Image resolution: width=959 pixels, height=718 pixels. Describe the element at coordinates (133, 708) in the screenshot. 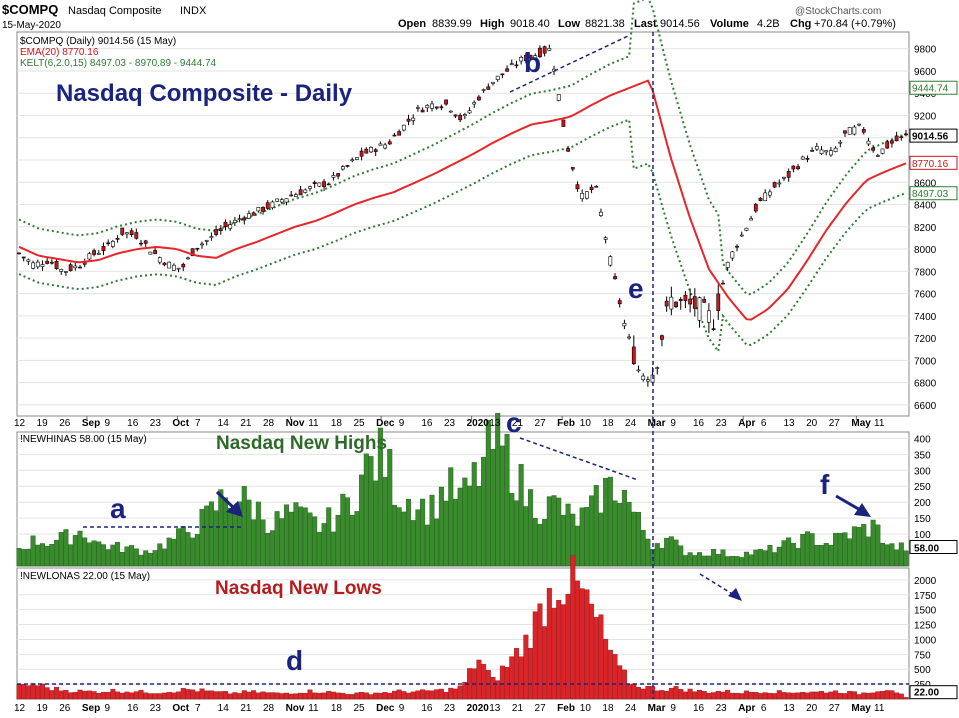

I see `x-tick-label-bottom: 16` at that location.